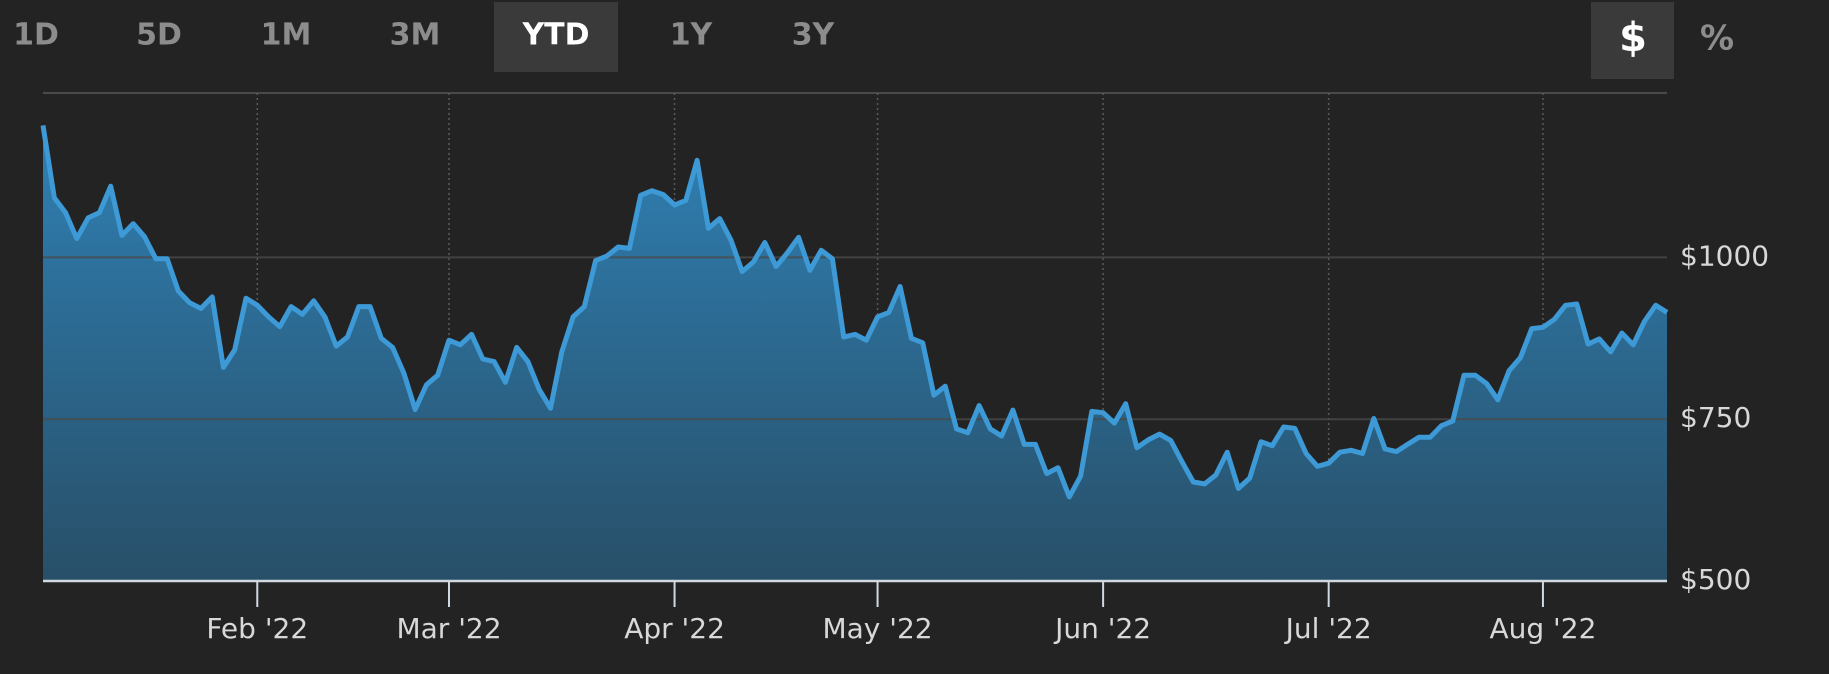 This screenshot has height=674, width=1829. What do you see at coordinates (814, 35) in the screenshot?
I see `range-button: 3Y` at bounding box center [814, 35].